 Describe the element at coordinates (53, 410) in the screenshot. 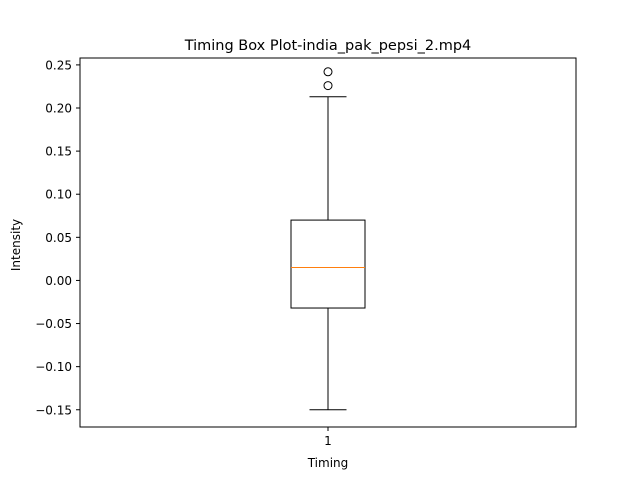

I see `y-tick-label: −0.15` at that location.